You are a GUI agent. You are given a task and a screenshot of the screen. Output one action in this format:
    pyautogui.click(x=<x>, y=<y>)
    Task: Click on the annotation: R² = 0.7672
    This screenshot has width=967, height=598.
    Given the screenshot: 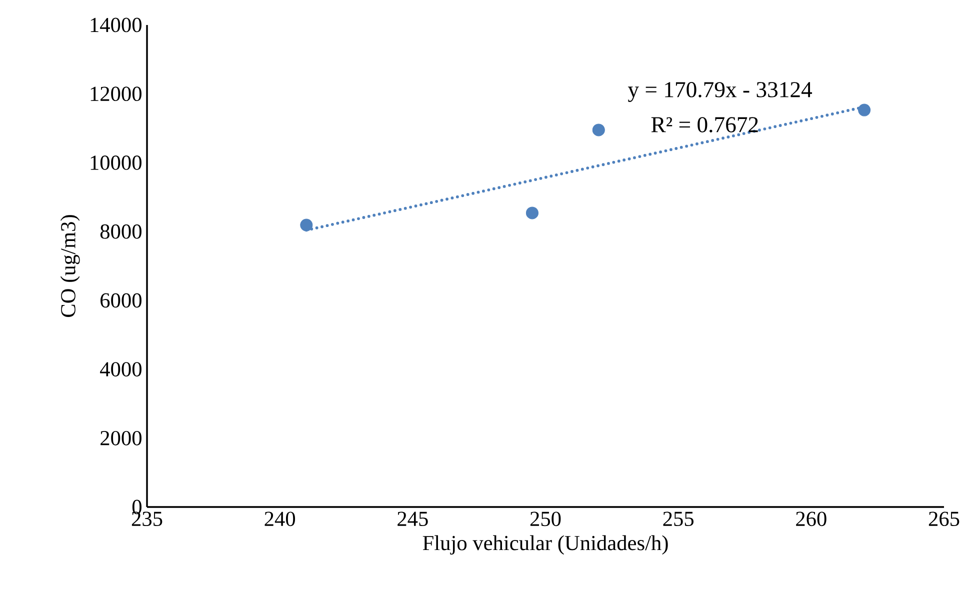 What is the action you would take?
    pyautogui.click(x=704, y=124)
    